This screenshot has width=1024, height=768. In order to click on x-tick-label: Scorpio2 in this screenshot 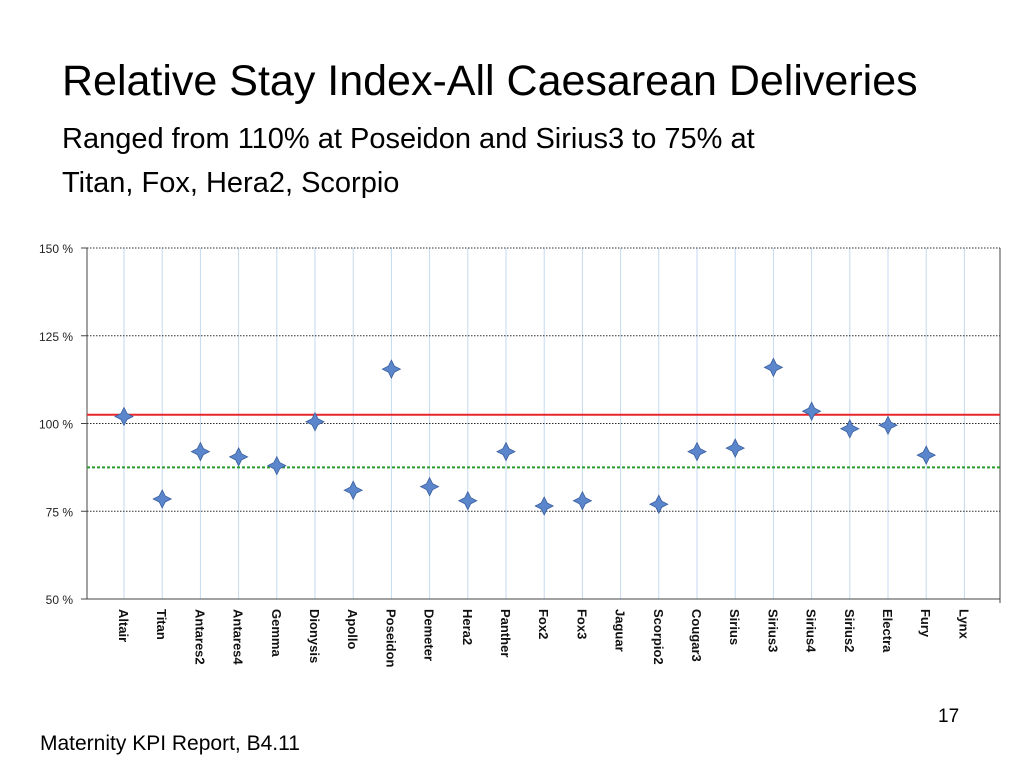, I will do `click(658, 637)`.